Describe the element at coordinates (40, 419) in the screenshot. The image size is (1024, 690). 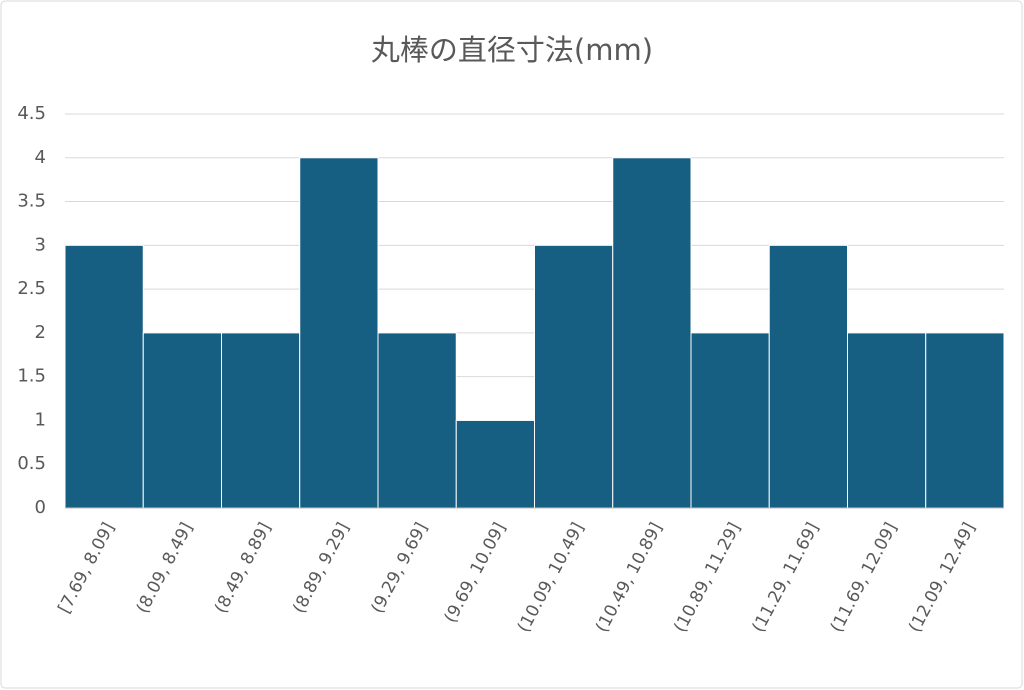
I see `y-tick-label: 1` at that location.